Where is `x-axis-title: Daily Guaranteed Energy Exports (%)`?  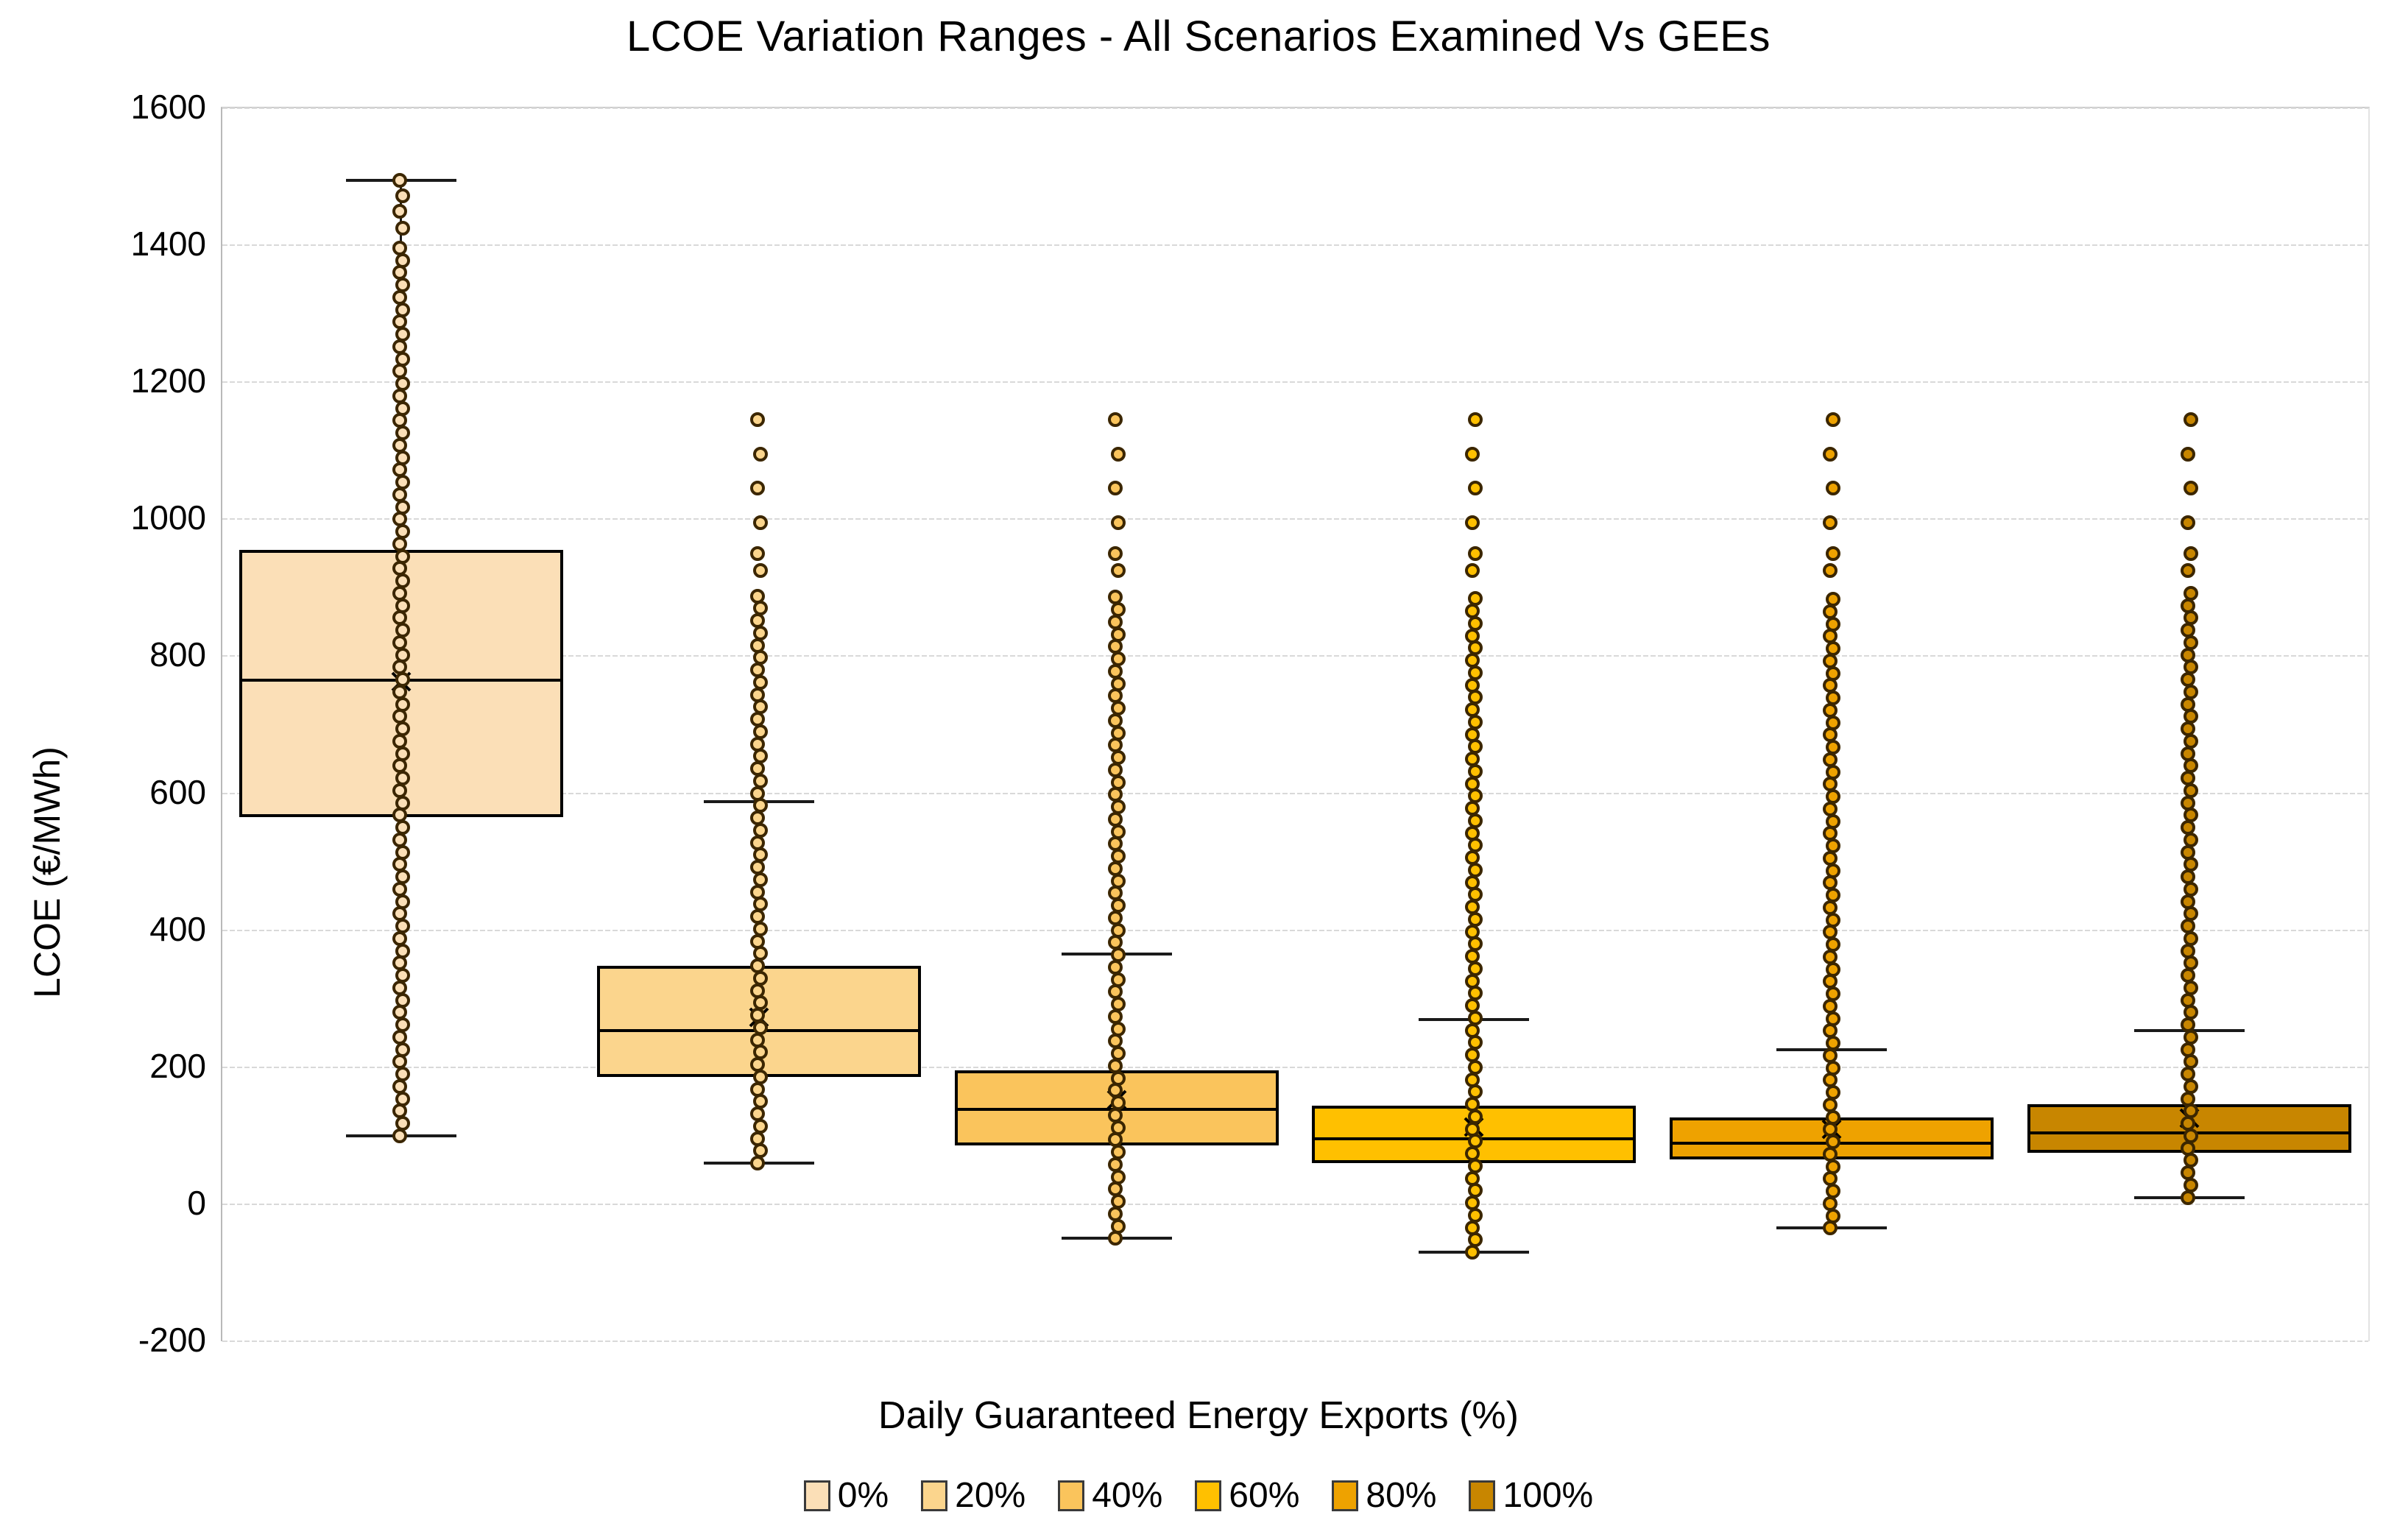 x-axis-title: Daily Guaranteed Energy Exports (%) is located at coordinates (1198, 1415).